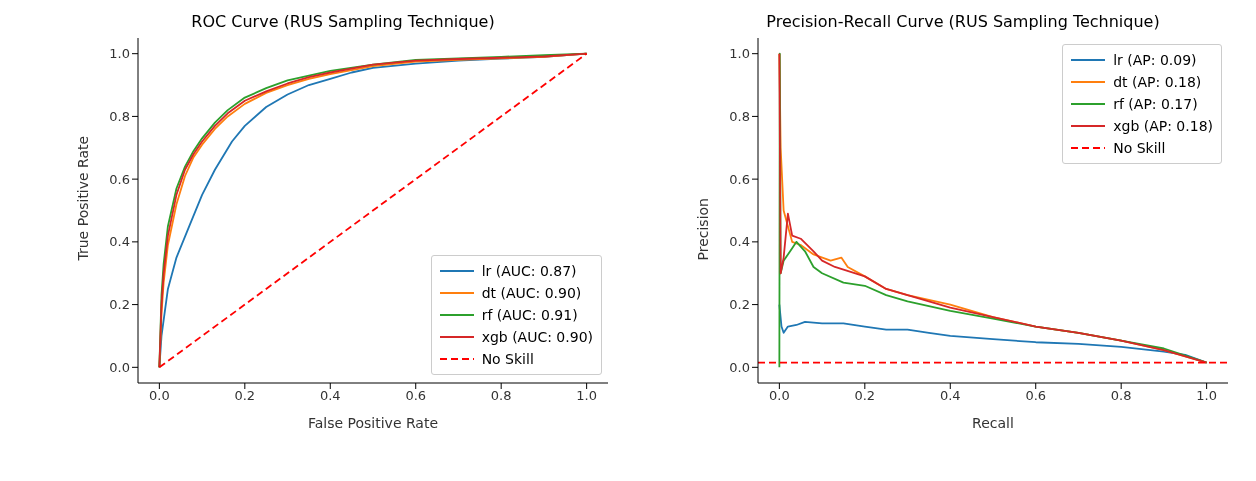  What do you see at coordinates (1157, 82) in the screenshot?
I see `legend-label: dt (AP: 0.18)` at bounding box center [1157, 82].